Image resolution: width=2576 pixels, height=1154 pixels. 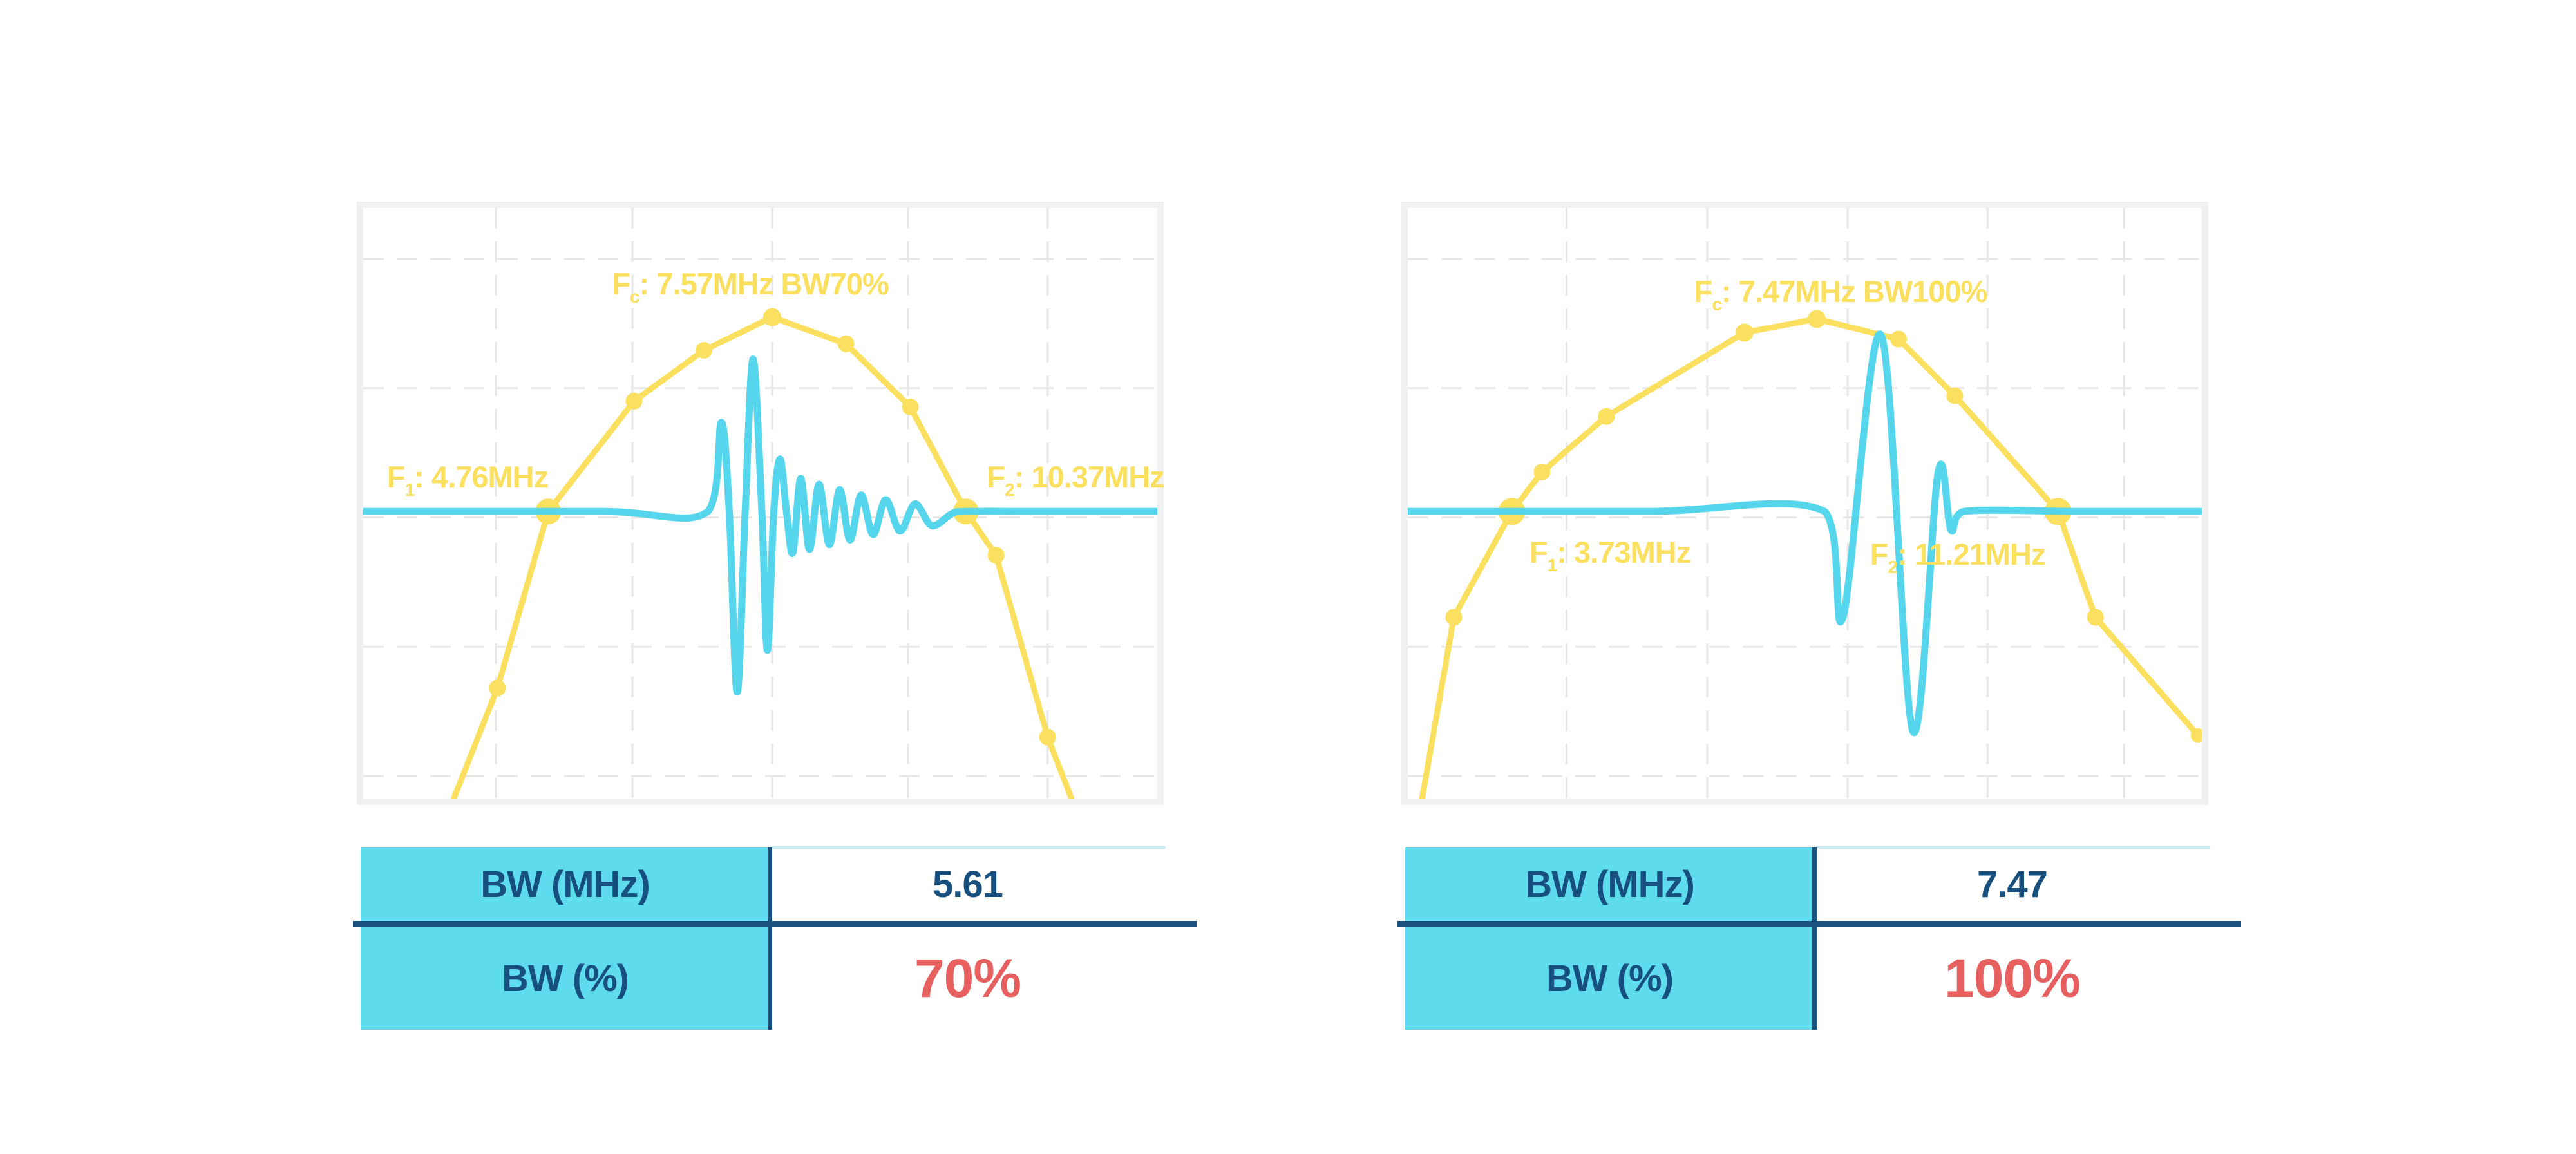 I want to click on f2-label: F2: 11.21MHz, so click(x=1958, y=557).